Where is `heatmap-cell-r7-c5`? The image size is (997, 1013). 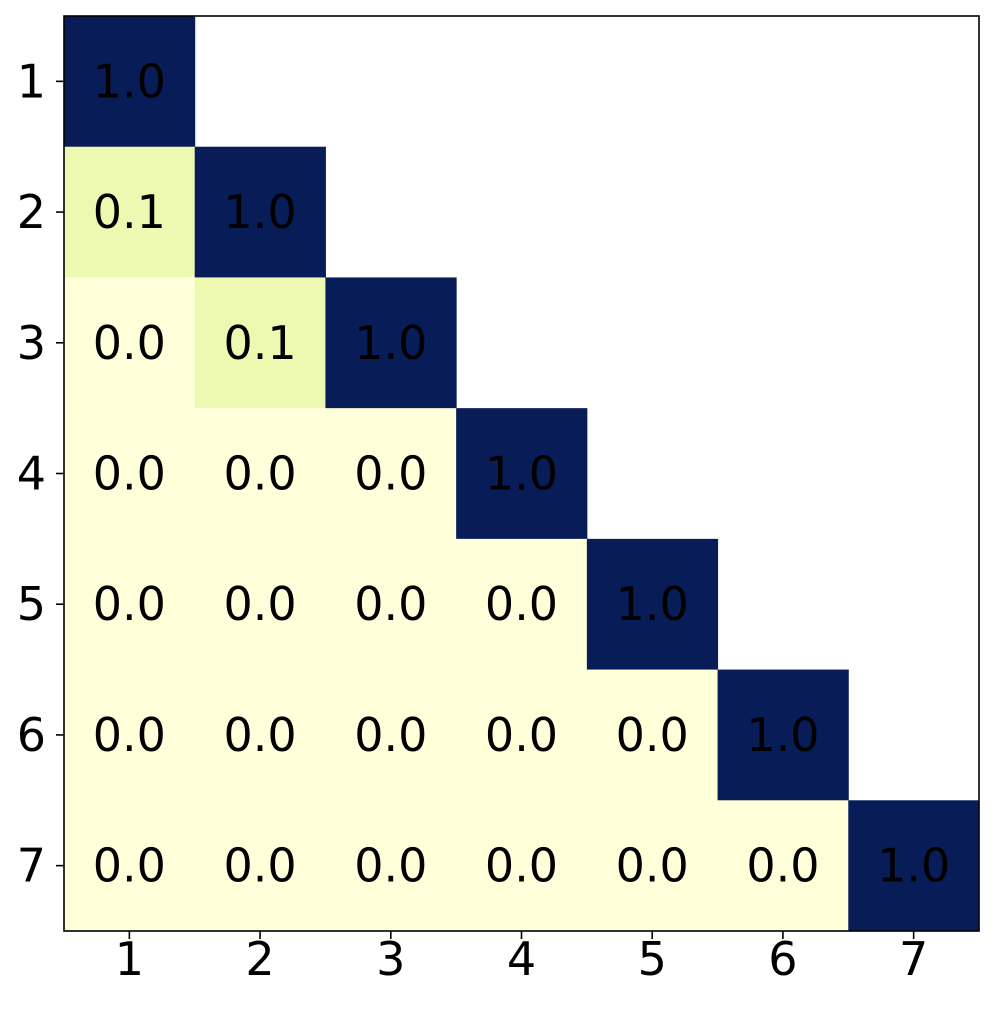 heatmap-cell-r7-c5 is located at coordinates (652, 866).